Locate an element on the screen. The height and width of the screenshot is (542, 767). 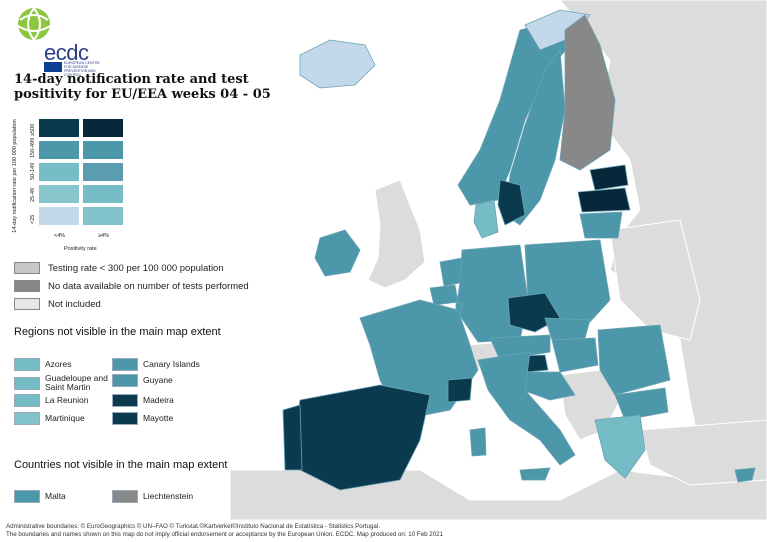
region-label: Azores is located at coordinates (58, 364).